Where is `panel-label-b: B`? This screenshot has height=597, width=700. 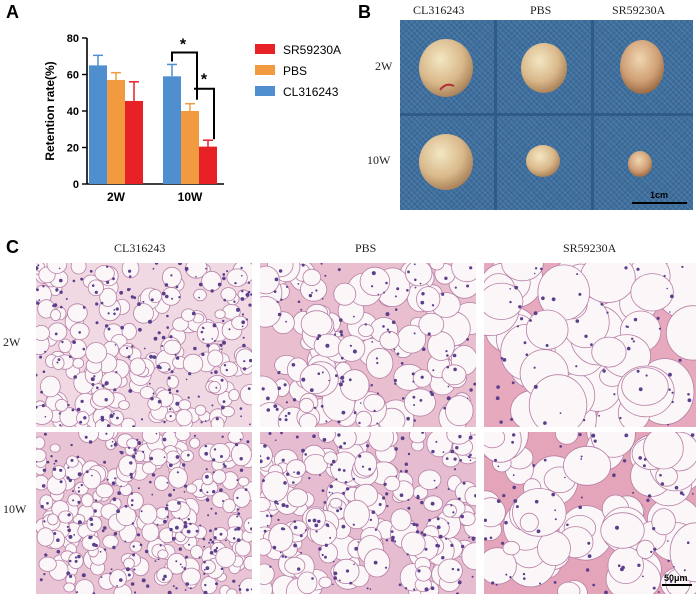 panel-label-b: B is located at coordinates (364, 12).